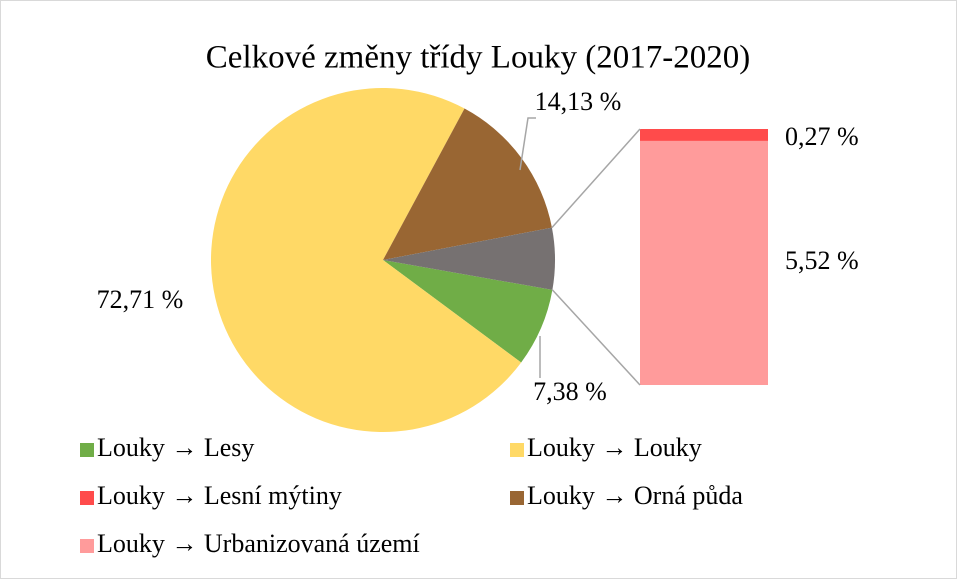  What do you see at coordinates (175, 447) in the screenshot?
I see `legend-label: Louky → Lesy` at bounding box center [175, 447].